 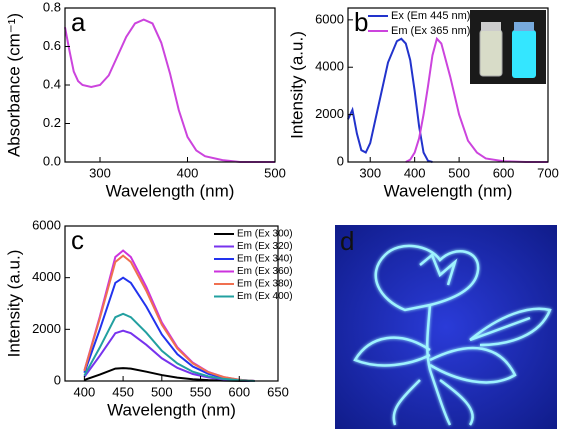 I want to click on y-tick-label: 0.0, so click(x=52, y=160).